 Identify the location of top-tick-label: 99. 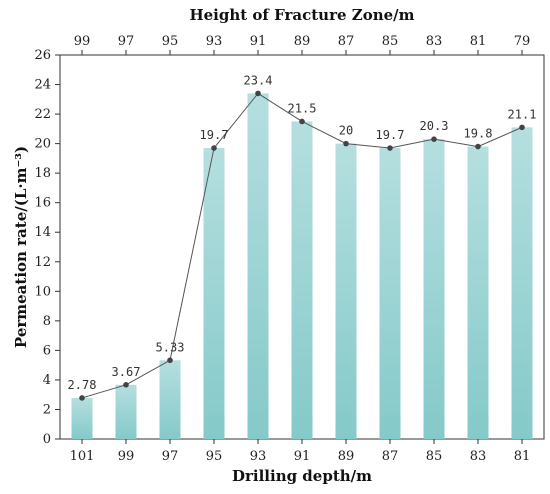
(82, 41).